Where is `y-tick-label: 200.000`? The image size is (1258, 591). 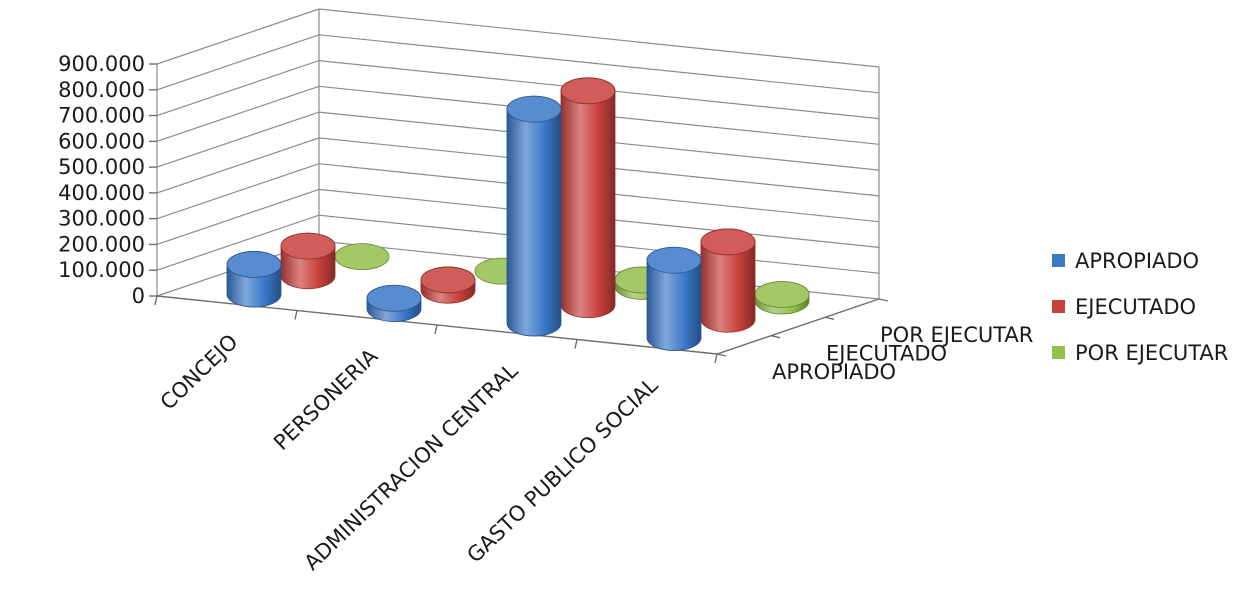
y-tick-label: 200.000 is located at coordinates (101, 244).